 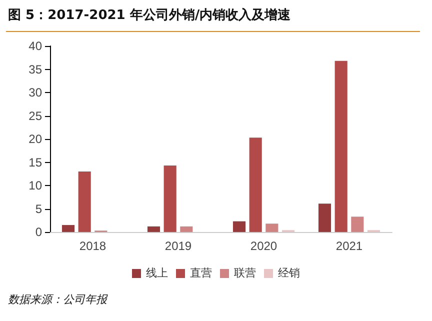 What do you see at coordinates (35, 185) in the screenshot?
I see `y-tick-label: 10` at bounding box center [35, 185].